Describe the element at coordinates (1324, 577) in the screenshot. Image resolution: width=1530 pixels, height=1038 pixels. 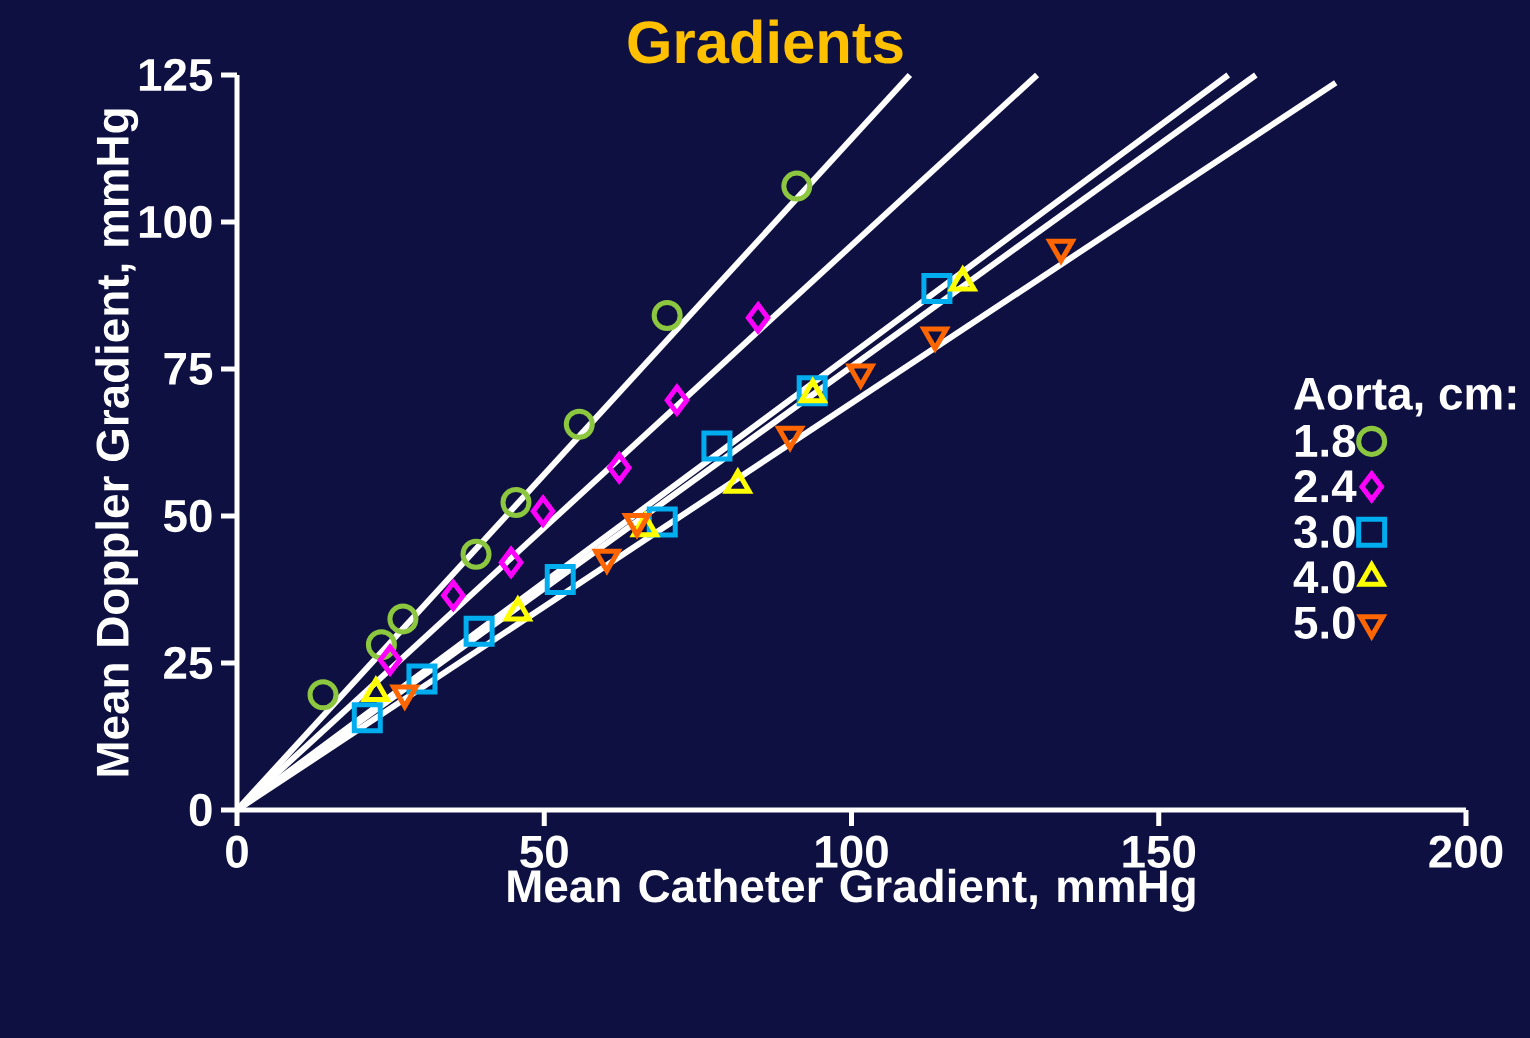
I see `legend-label: 4.0` at that location.